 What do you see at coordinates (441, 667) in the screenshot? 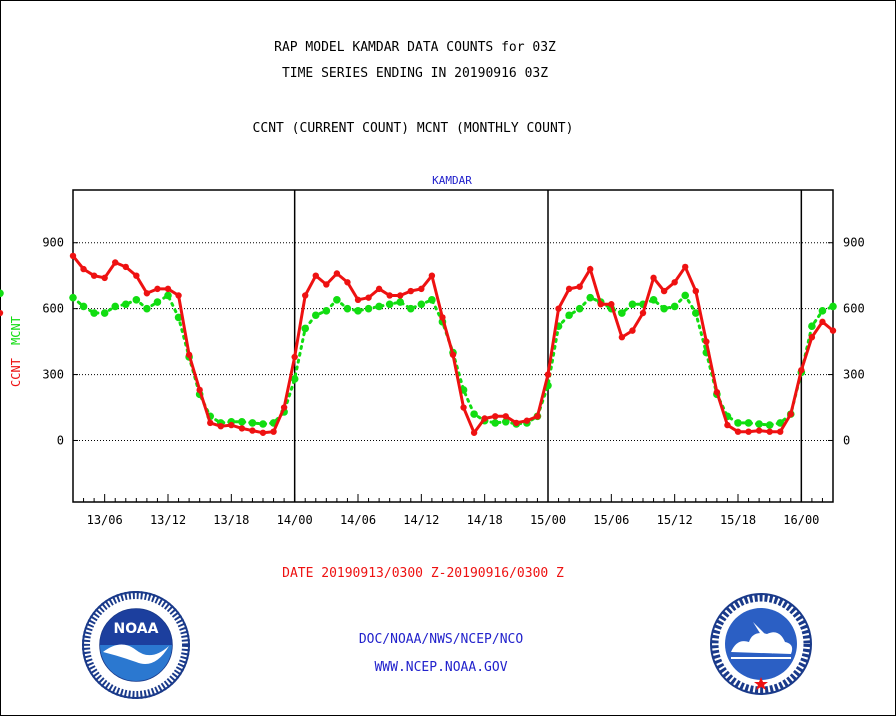
I see `website-link: WWW.NCEP.NOAA.GOV` at bounding box center [441, 667].